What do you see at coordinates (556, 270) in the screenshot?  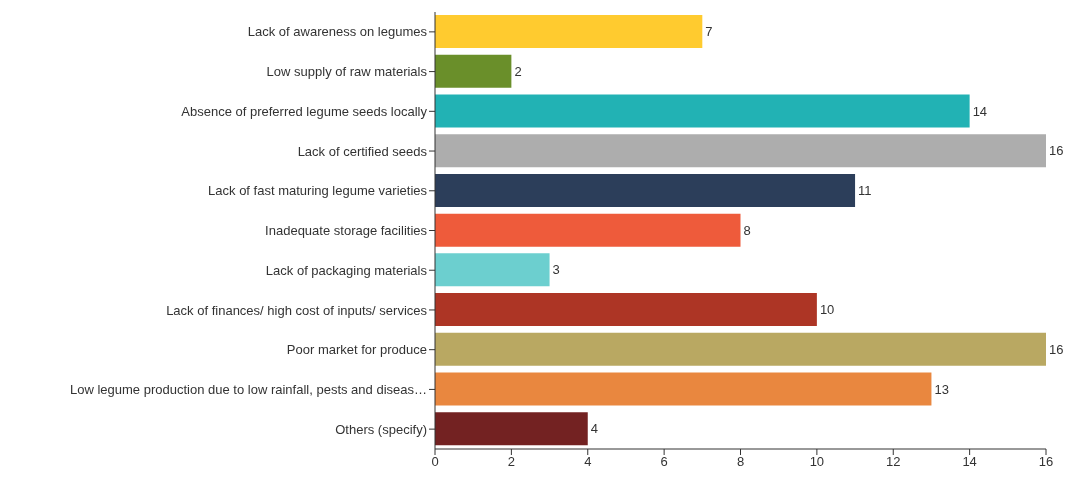 I see `data-label: 3` at bounding box center [556, 270].